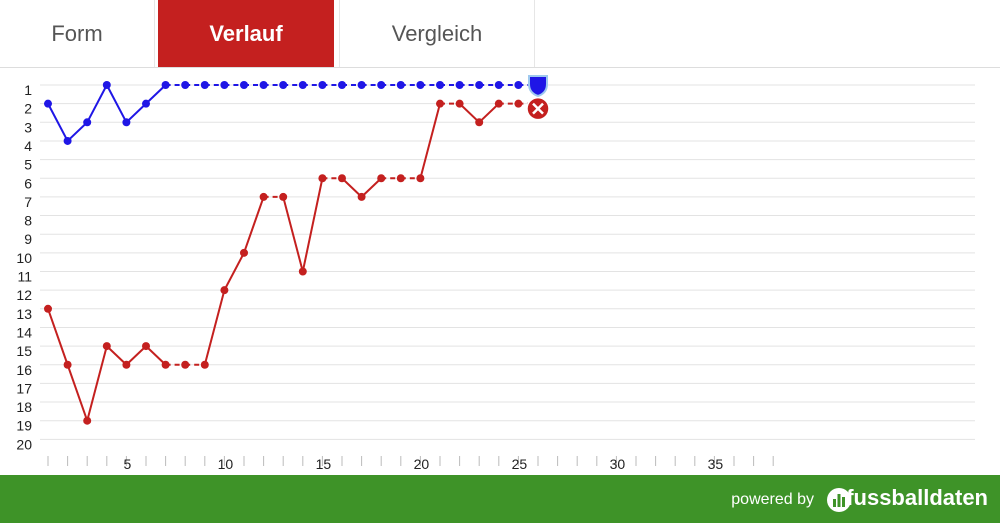 This screenshot has height=523, width=1000. I want to click on x-tick-label: 20, so click(422, 464).